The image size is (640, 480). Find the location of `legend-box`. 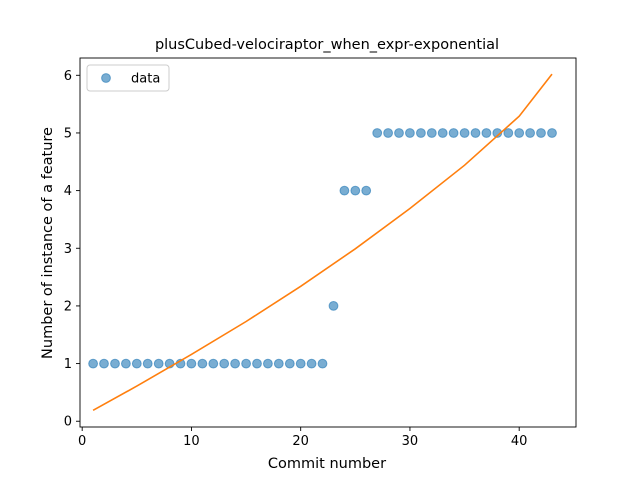

legend-box is located at coordinates (128, 78).